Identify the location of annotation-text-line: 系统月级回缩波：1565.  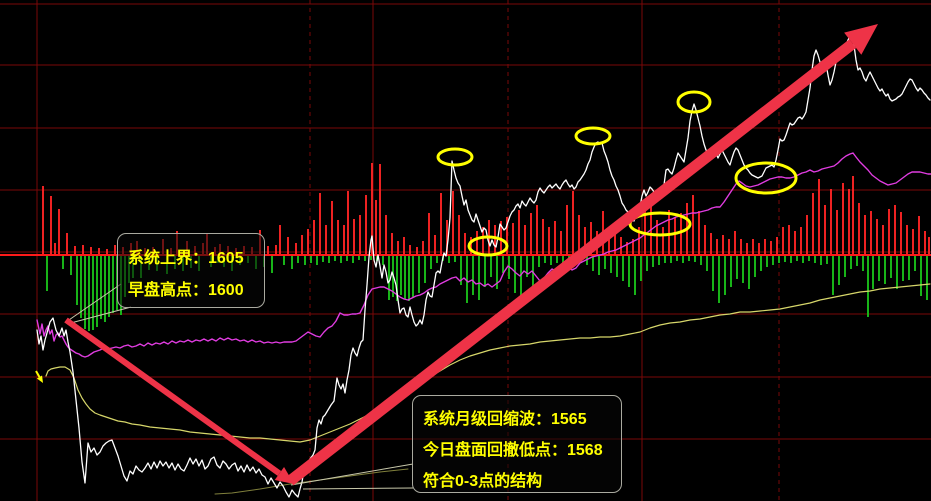
(505, 419).